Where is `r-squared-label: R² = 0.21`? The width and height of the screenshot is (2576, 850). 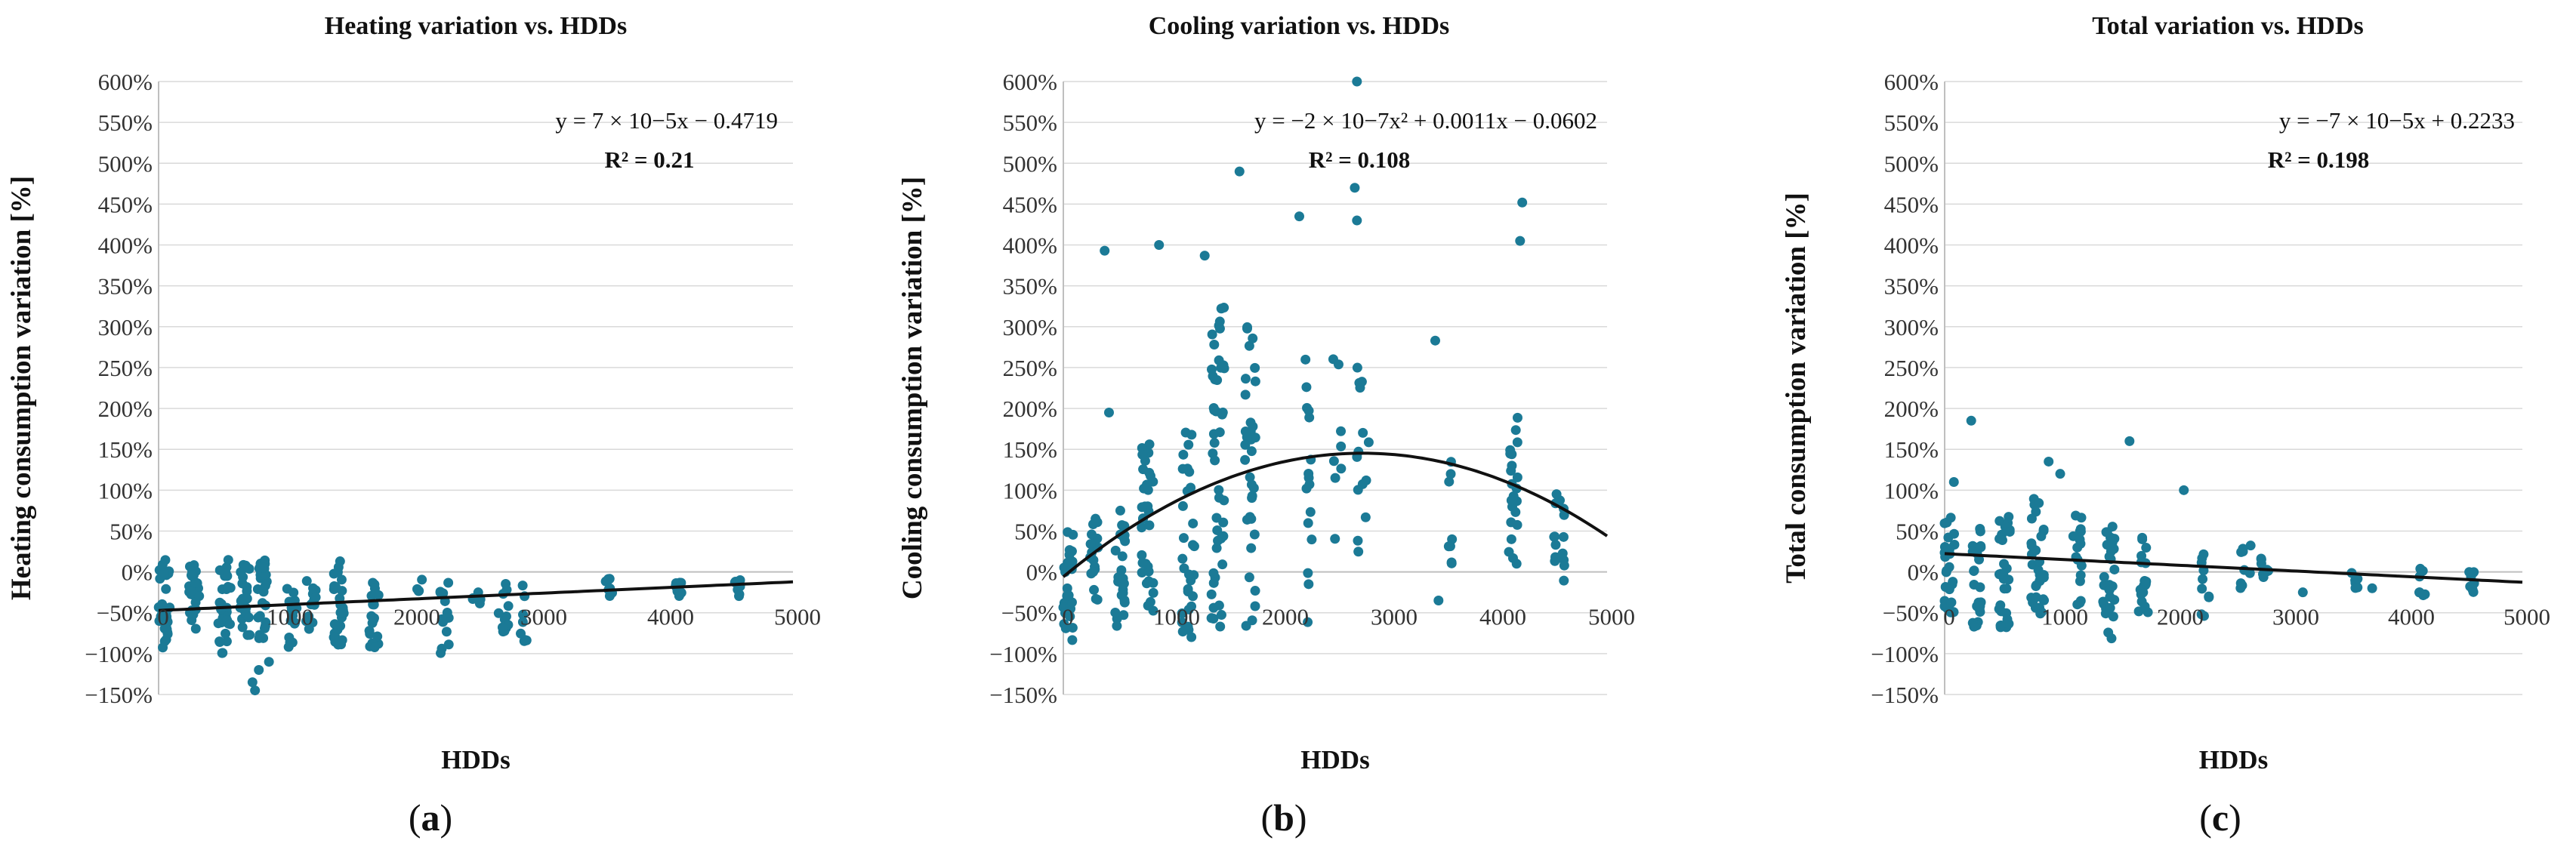 r-squared-label: R² = 0.21 is located at coordinates (649, 159).